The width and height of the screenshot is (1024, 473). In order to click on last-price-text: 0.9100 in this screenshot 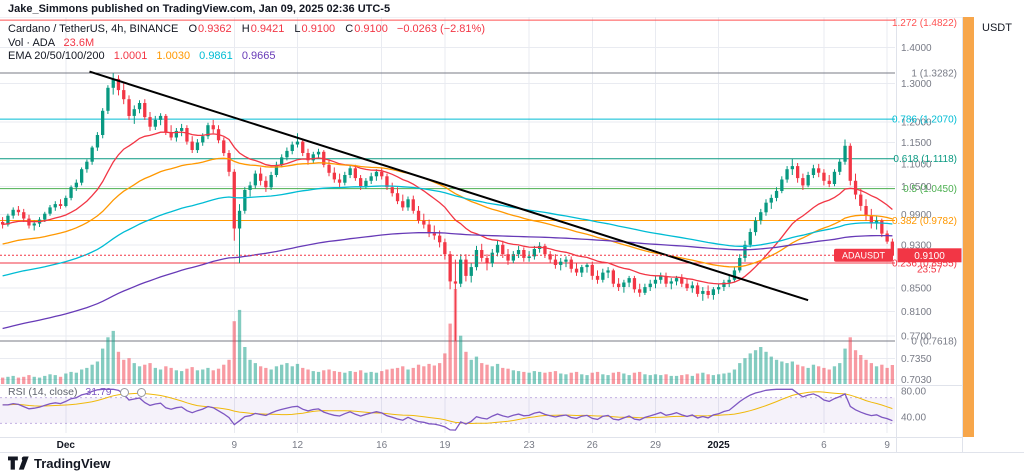, I will do `click(929, 256)`.